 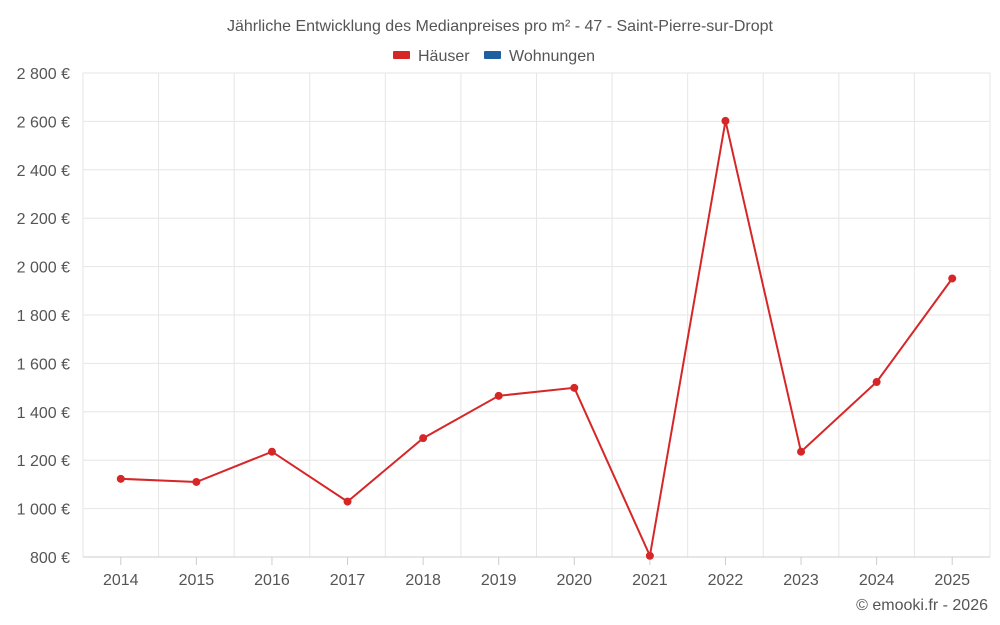 I want to click on y-tick-label: 1 000 €, so click(x=43, y=510).